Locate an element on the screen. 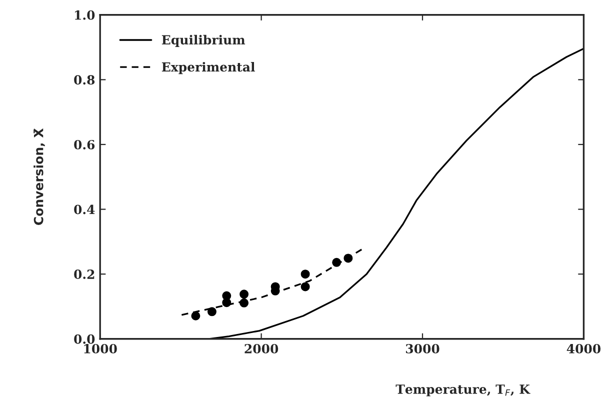  y-tick-label: 0.0 is located at coordinates (84, 339).